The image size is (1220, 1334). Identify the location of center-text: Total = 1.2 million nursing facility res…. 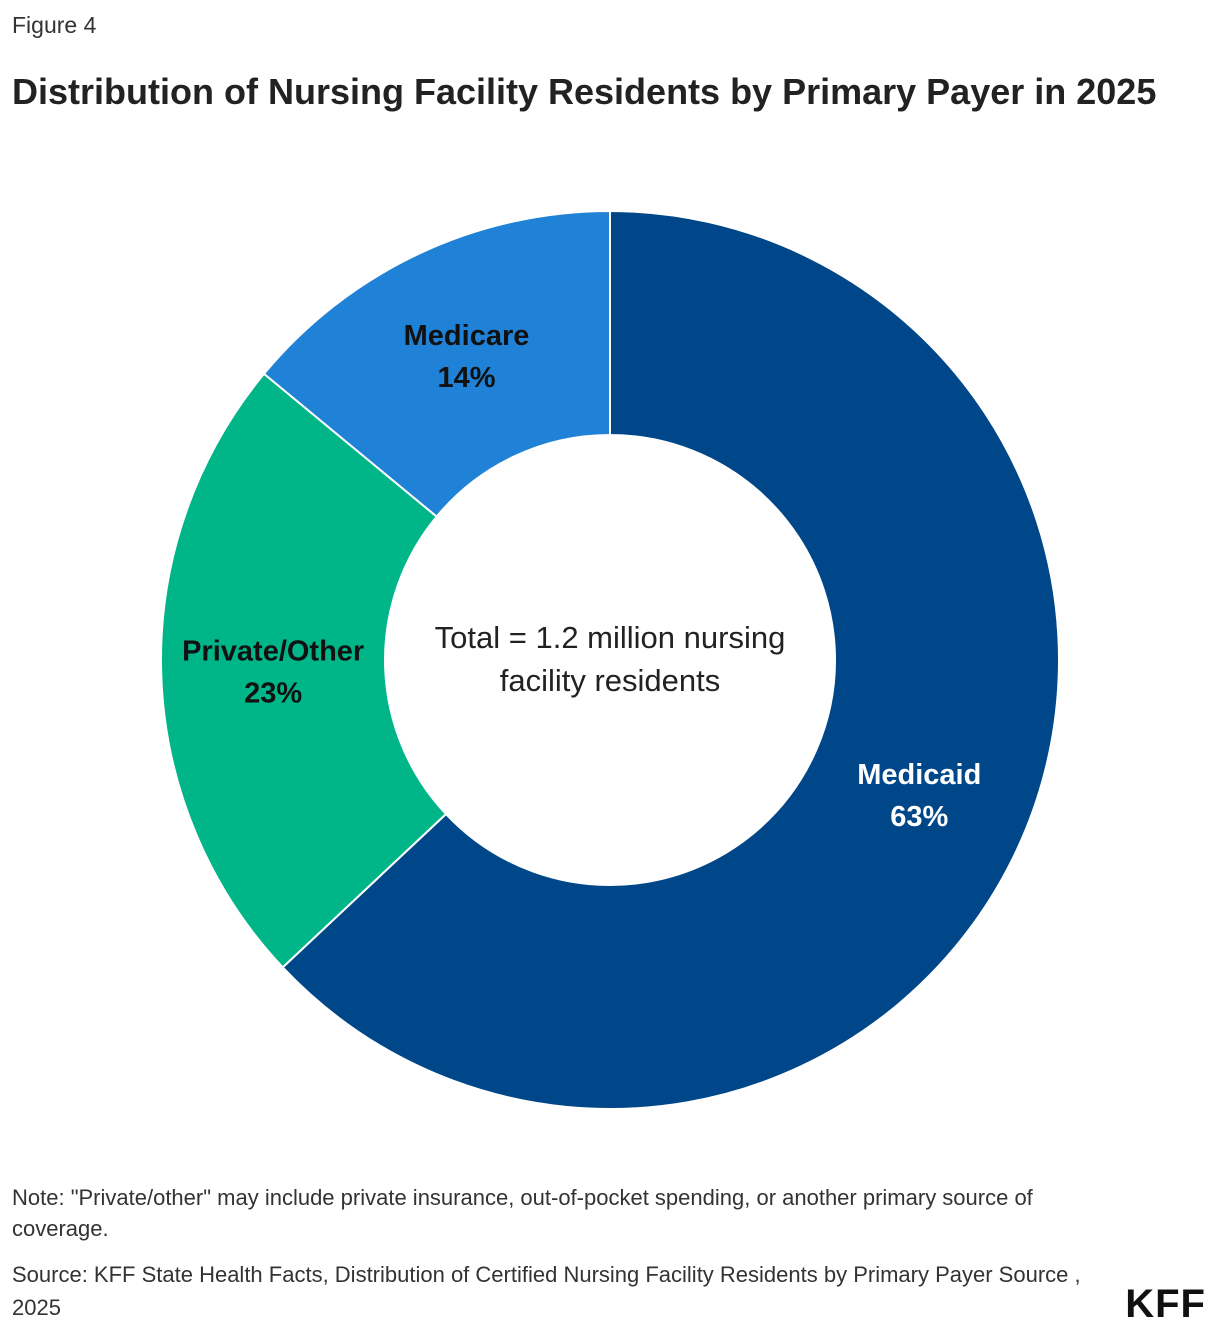
(610, 659).